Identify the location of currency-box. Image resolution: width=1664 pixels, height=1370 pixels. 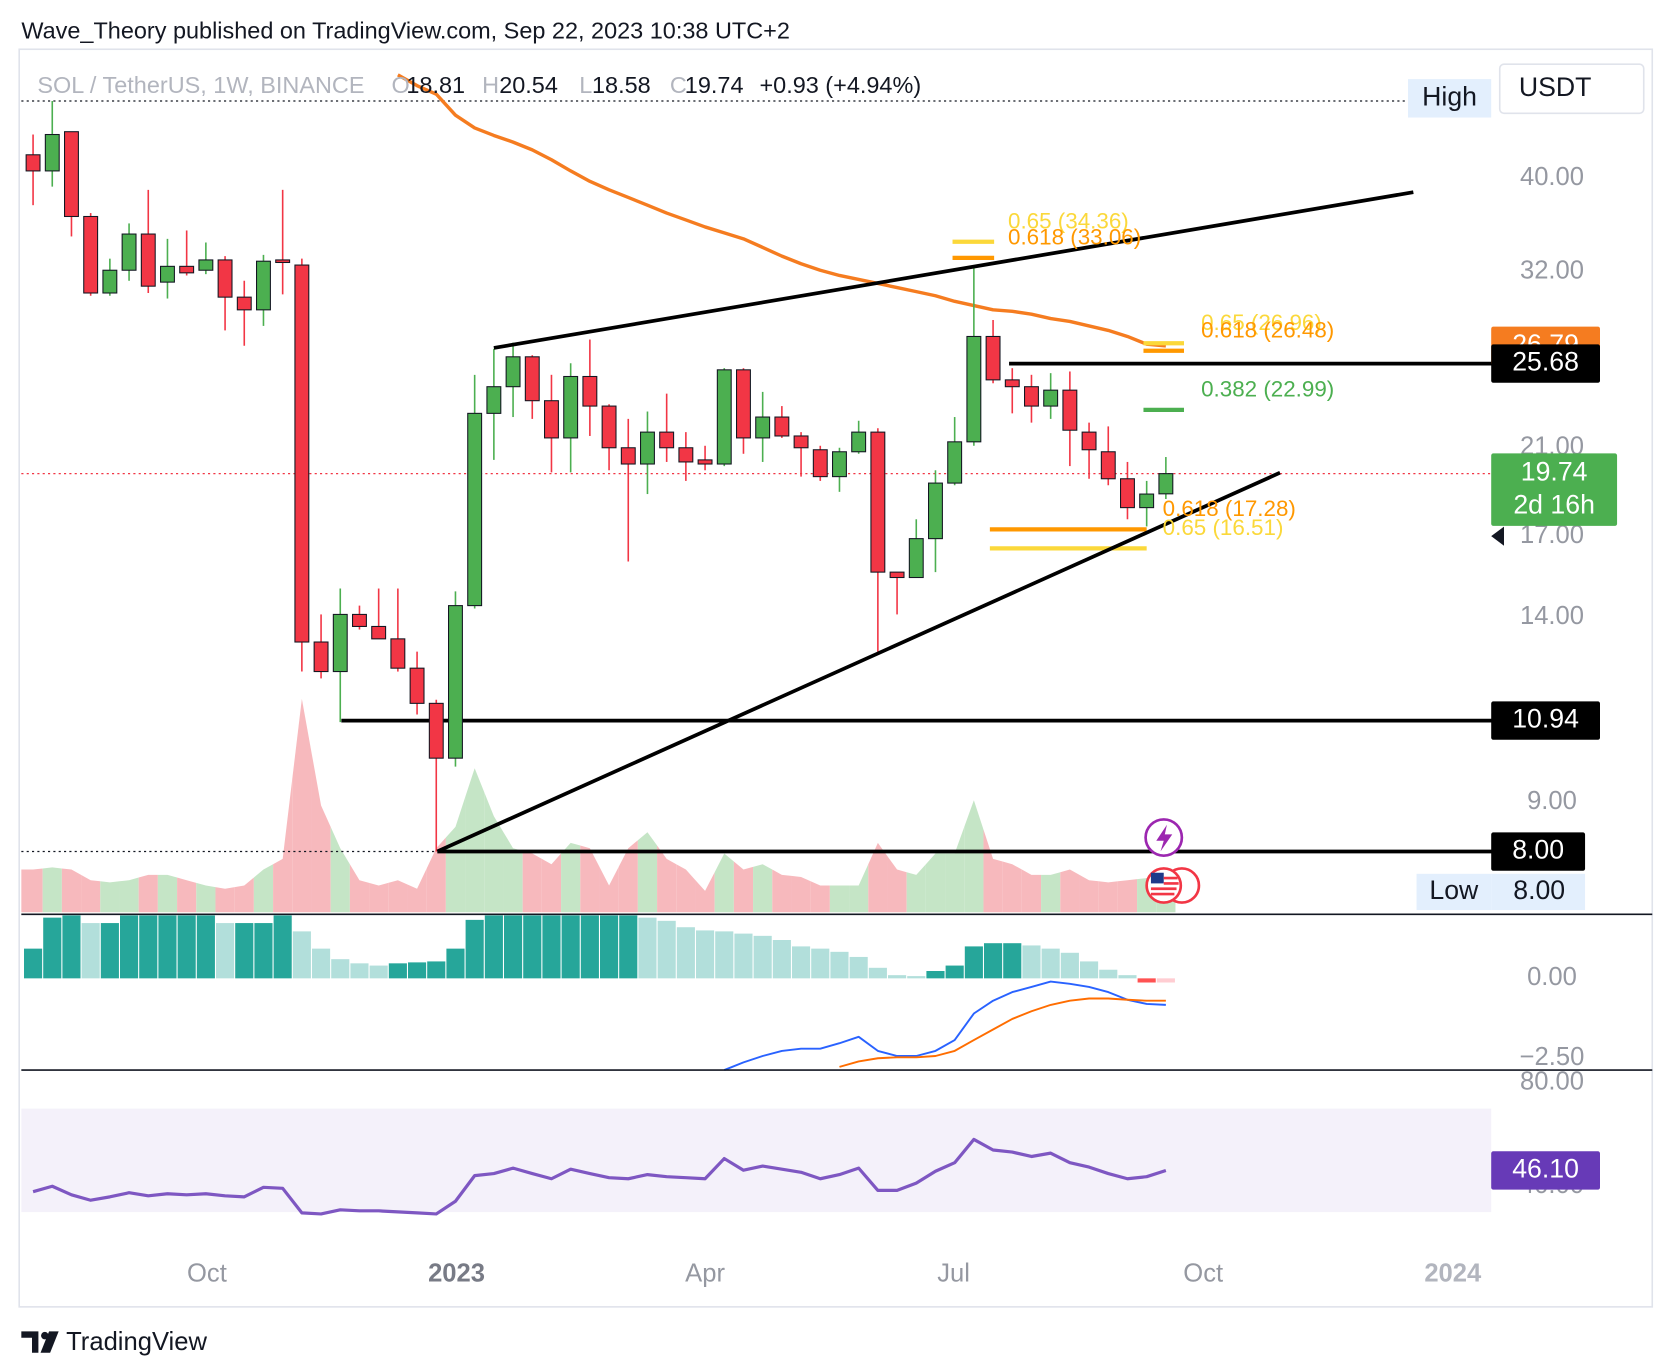
(1571, 89).